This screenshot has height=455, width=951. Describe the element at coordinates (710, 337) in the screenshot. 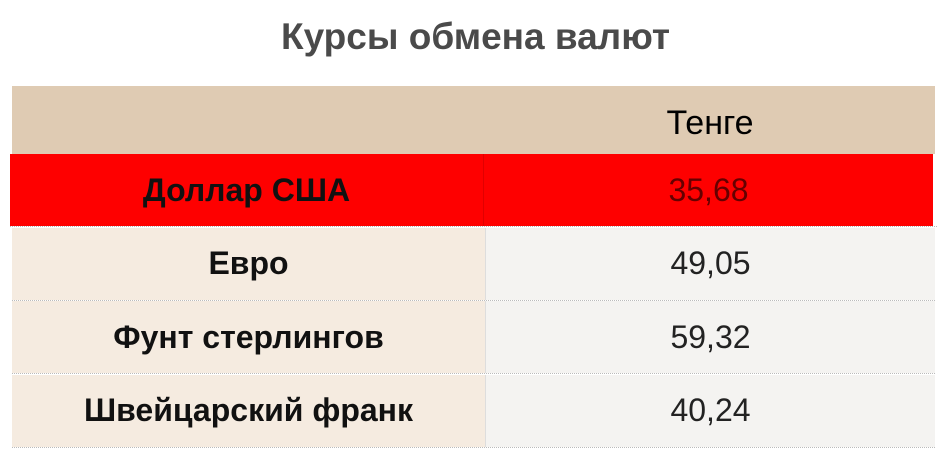

I see `rate-value: 59,32` at that location.